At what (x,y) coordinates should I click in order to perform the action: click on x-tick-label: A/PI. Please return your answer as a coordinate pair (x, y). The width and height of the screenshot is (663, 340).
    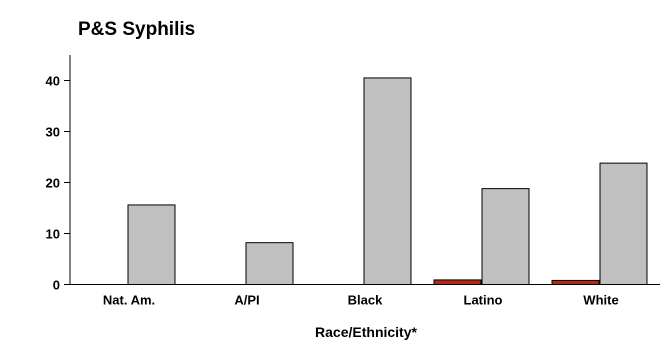
    Looking at the image, I should click on (246, 300).